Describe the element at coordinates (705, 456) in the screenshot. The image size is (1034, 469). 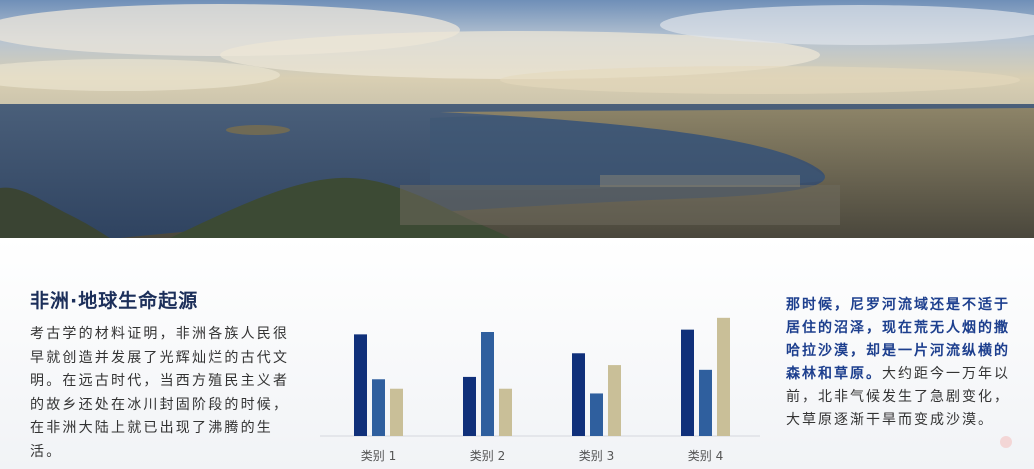
I see `x-tick-label: 类别 4` at that location.